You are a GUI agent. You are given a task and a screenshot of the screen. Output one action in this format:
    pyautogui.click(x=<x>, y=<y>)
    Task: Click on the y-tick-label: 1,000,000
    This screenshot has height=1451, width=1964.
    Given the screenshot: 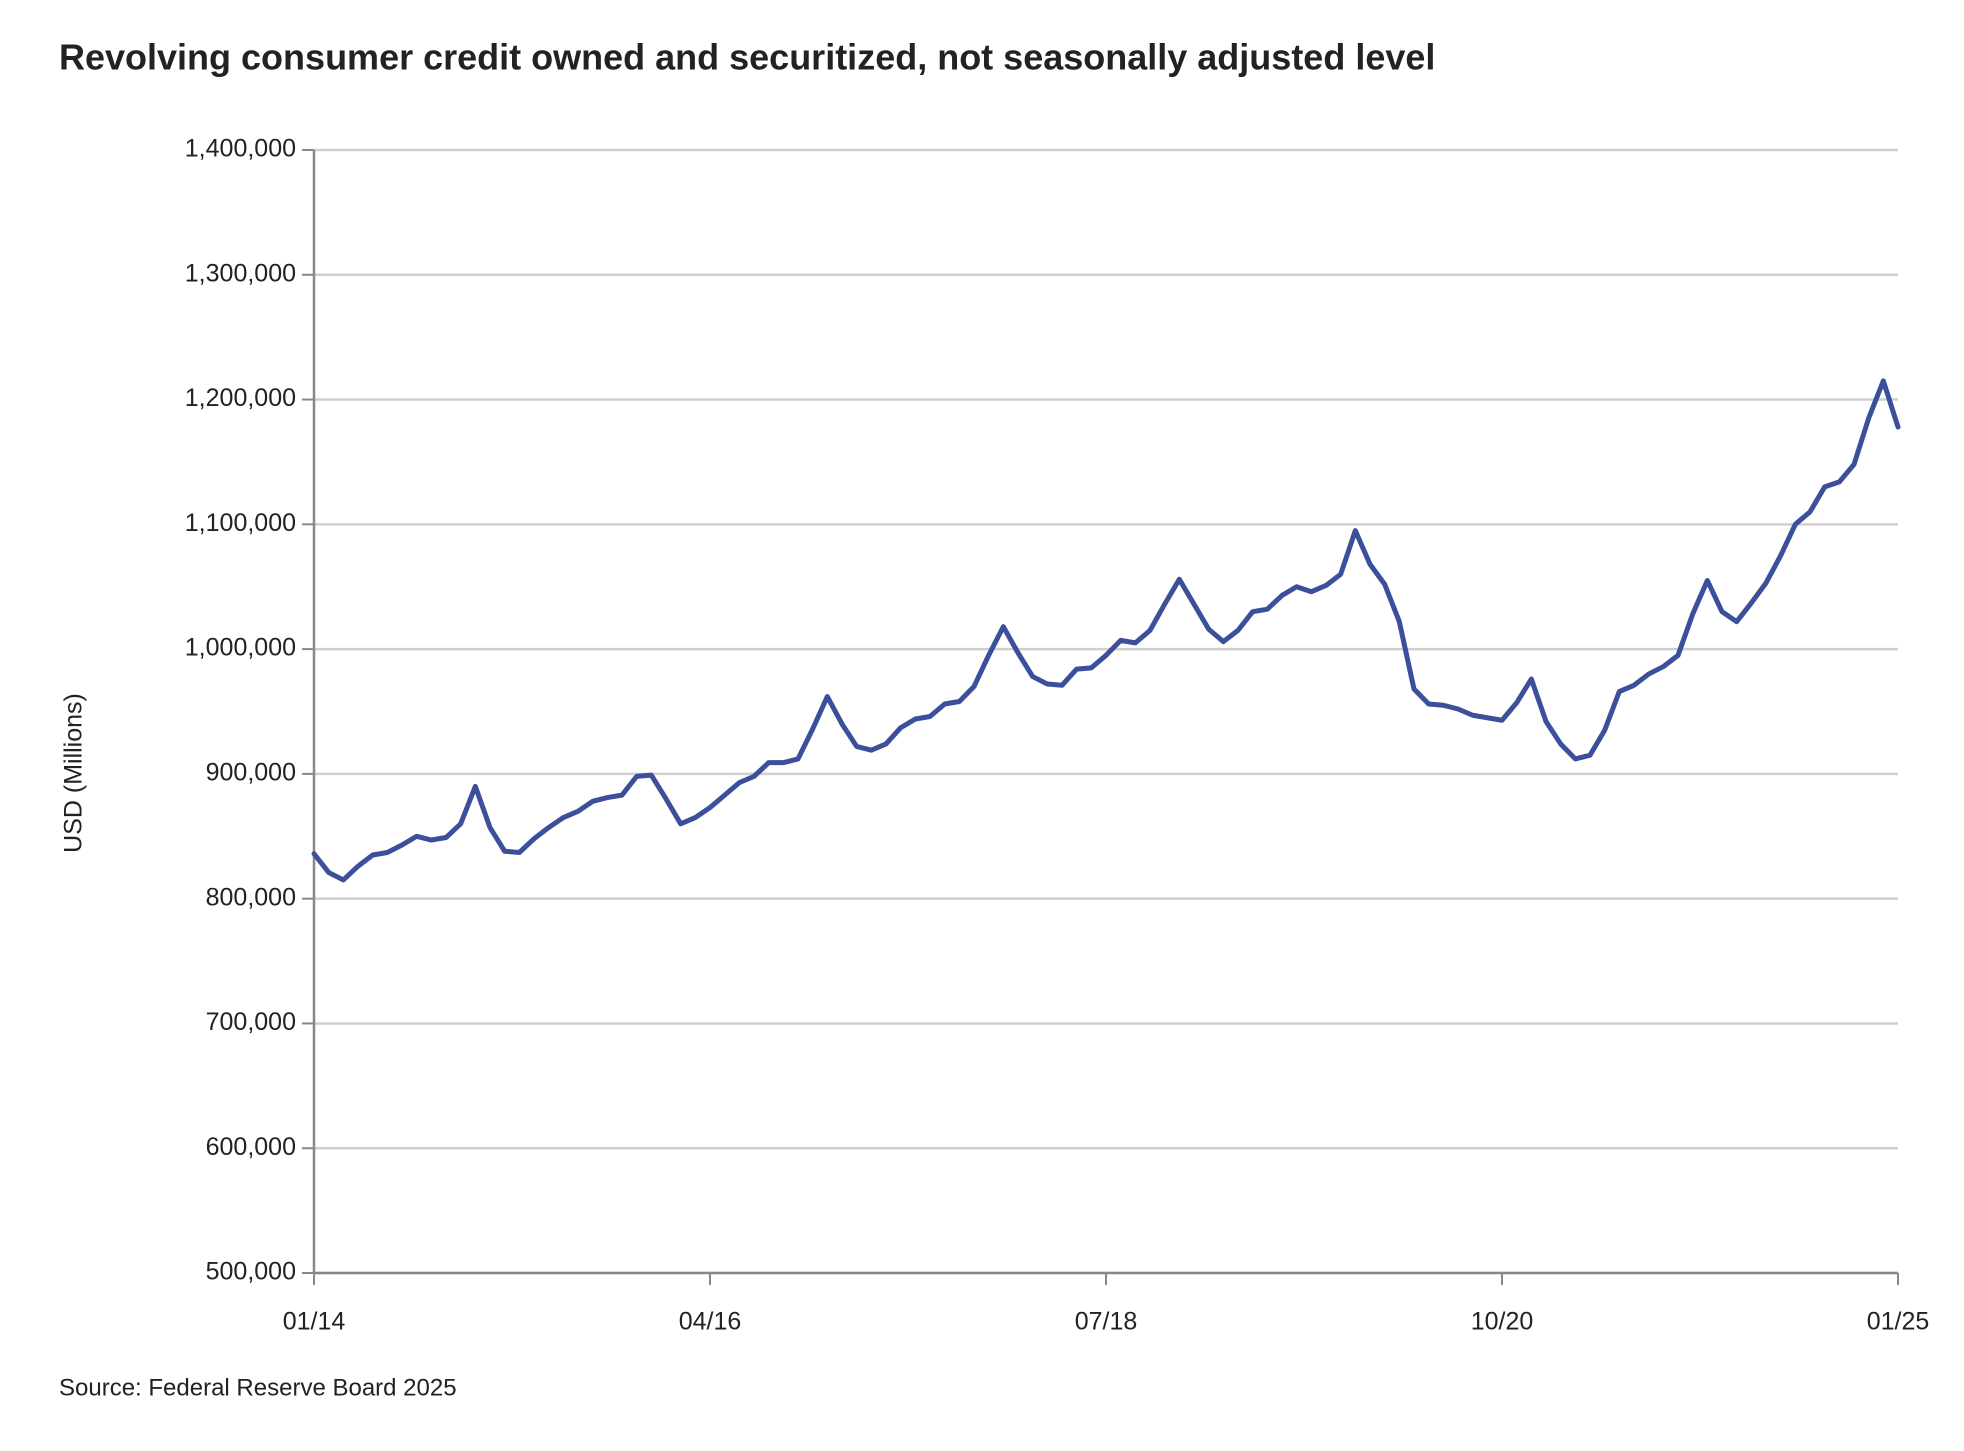 What is the action you would take?
    pyautogui.click(x=240, y=648)
    